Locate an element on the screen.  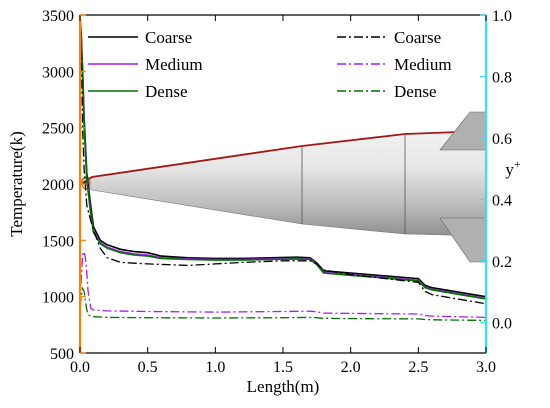
y-right-tick-label: 0.4 is located at coordinates (502, 200).